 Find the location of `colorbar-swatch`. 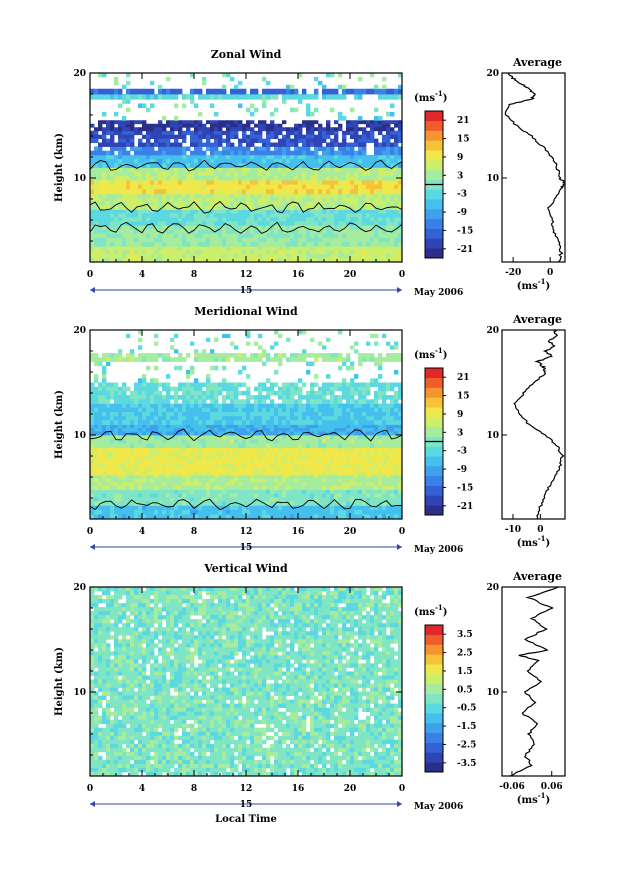

colorbar-swatch is located at coordinates (434, 135).